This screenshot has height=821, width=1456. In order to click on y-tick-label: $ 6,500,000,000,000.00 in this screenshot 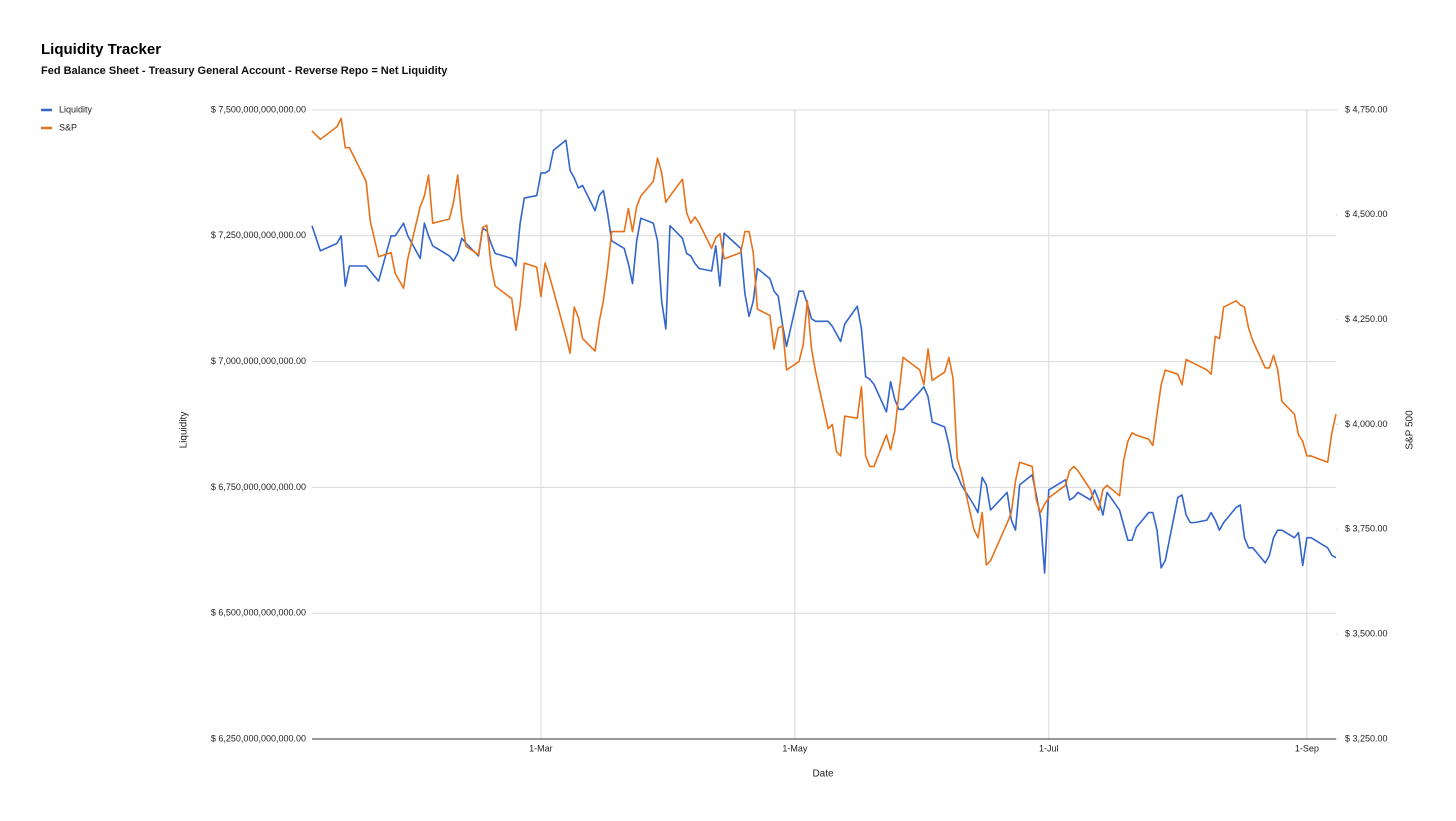, I will do `click(258, 613)`.